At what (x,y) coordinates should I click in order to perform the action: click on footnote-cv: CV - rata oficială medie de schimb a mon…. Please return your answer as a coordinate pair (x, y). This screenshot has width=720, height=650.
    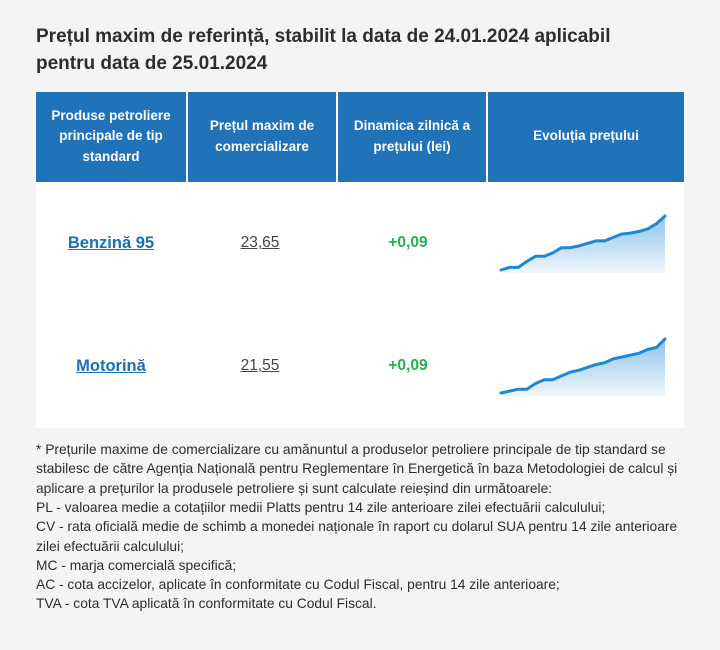
    Looking at the image, I should click on (357, 536).